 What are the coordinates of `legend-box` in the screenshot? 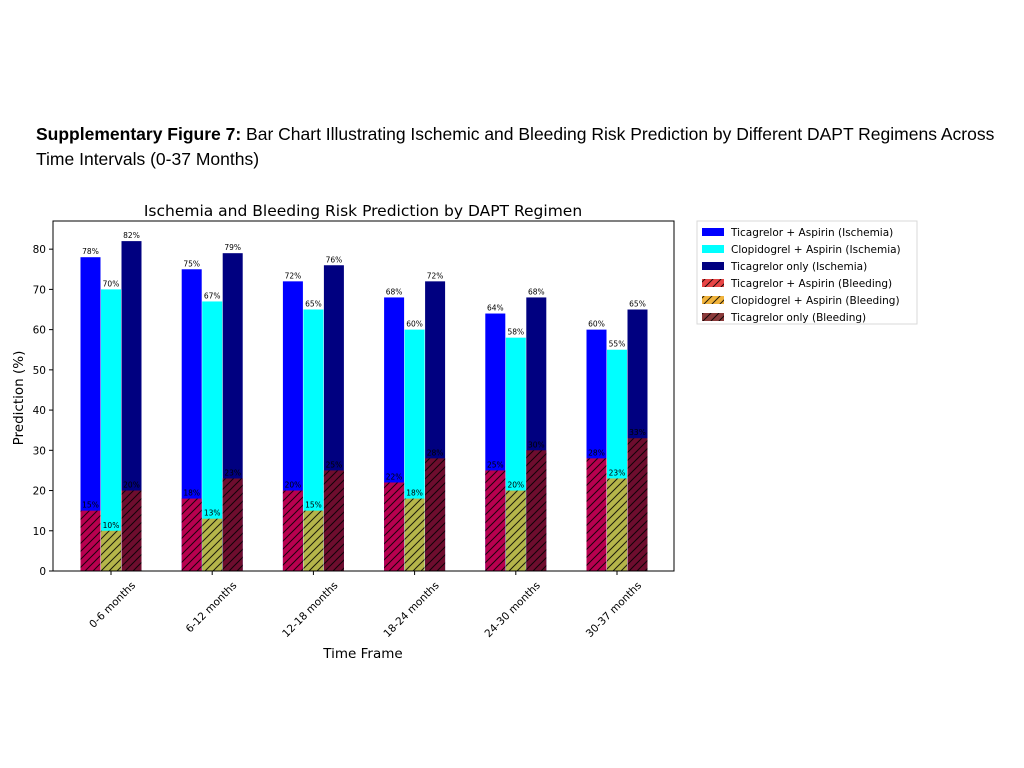 It's located at (807, 272).